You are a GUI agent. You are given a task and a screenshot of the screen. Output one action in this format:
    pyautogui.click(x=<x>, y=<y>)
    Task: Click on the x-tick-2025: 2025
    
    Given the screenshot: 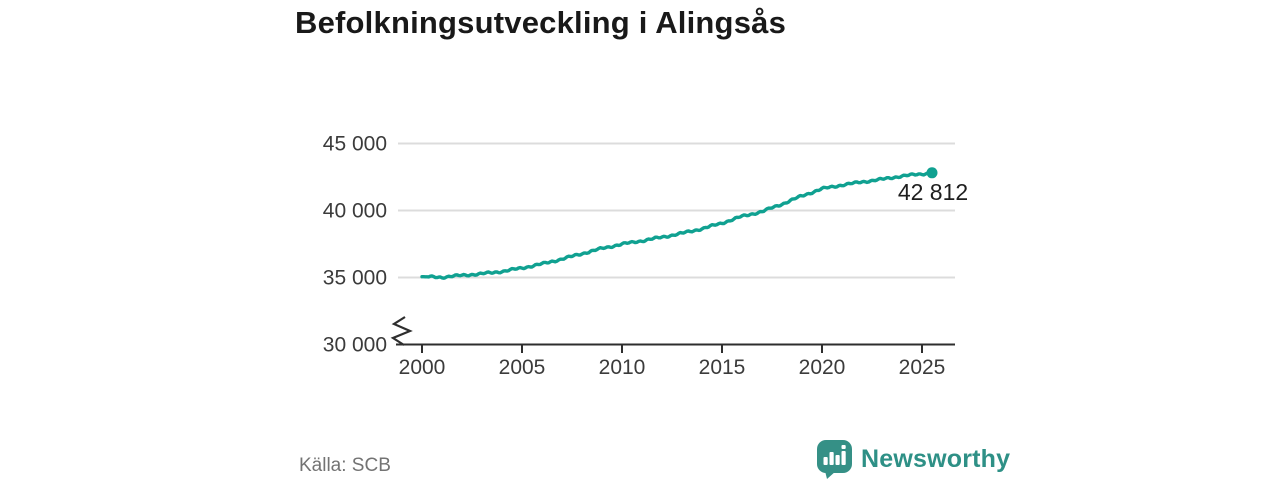 What is the action you would take?
    pyautogui.click(x=922, y=367)
    